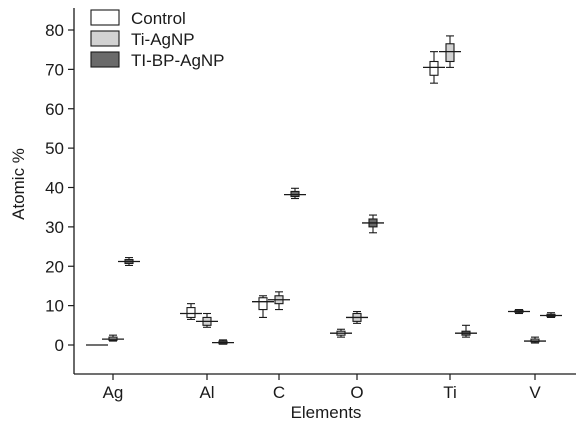 The height and width of the screenshot is (428, 581). What do you see at coordinates (54, 148) in the screenshot?
I see `y-tick-label: 50` at bounding box center [54, 148].